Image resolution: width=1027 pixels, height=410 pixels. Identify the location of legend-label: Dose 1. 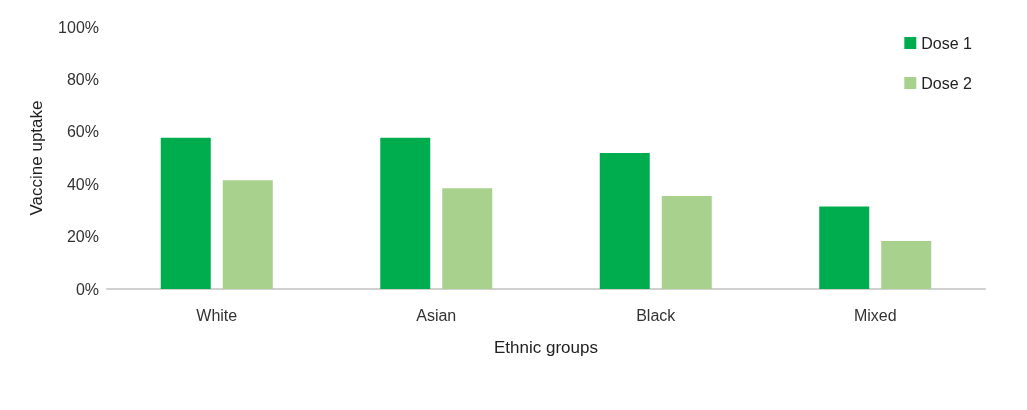
(947, 43).